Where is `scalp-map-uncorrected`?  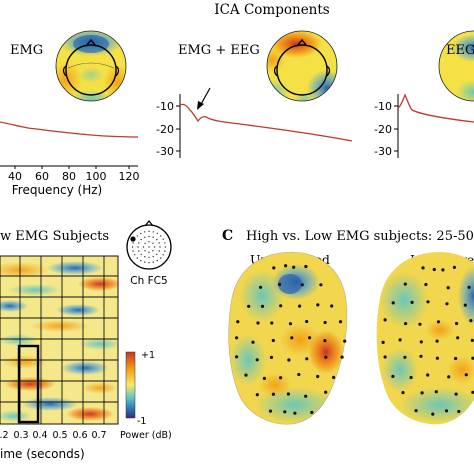 scalp-map-uncorrected is located at coordinates (288, 338).